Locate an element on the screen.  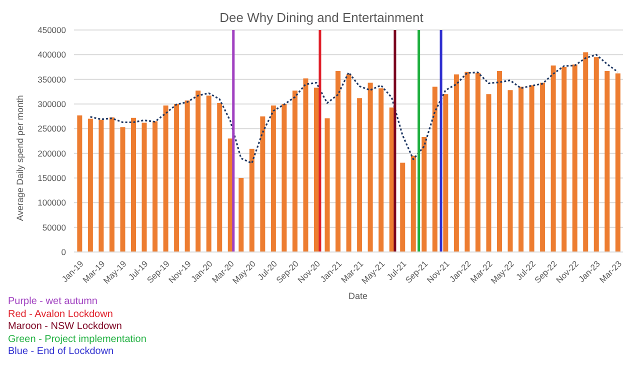
y-tick-label: 50000 is located at coordinates (54, 227).